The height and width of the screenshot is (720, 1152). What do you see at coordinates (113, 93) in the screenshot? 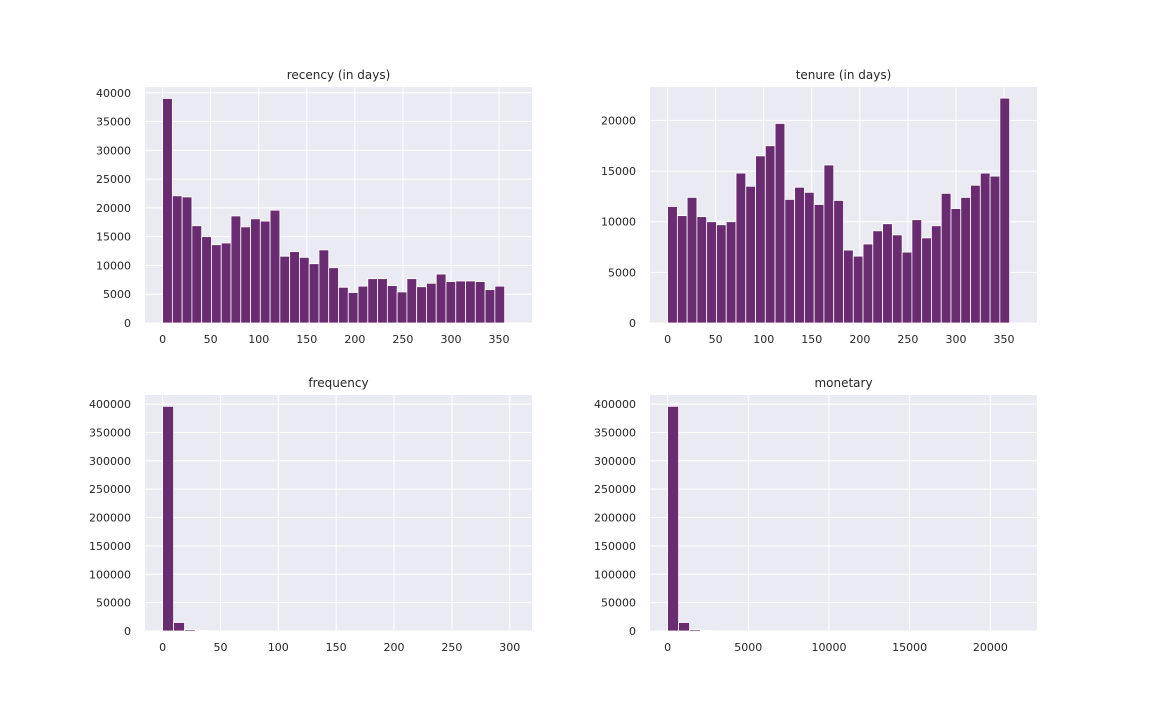
I see `y-tick-label: 40000` at bounding box center [113, 93].